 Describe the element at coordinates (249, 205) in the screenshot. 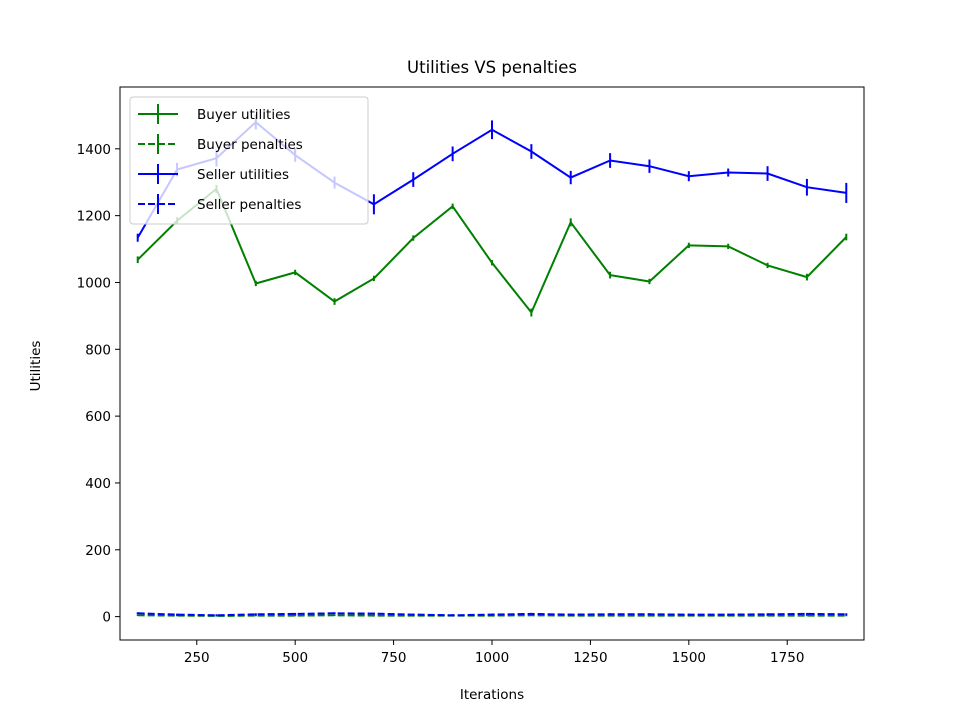

I see `legend-label-seller-penalties: Seller penalties` at that location.